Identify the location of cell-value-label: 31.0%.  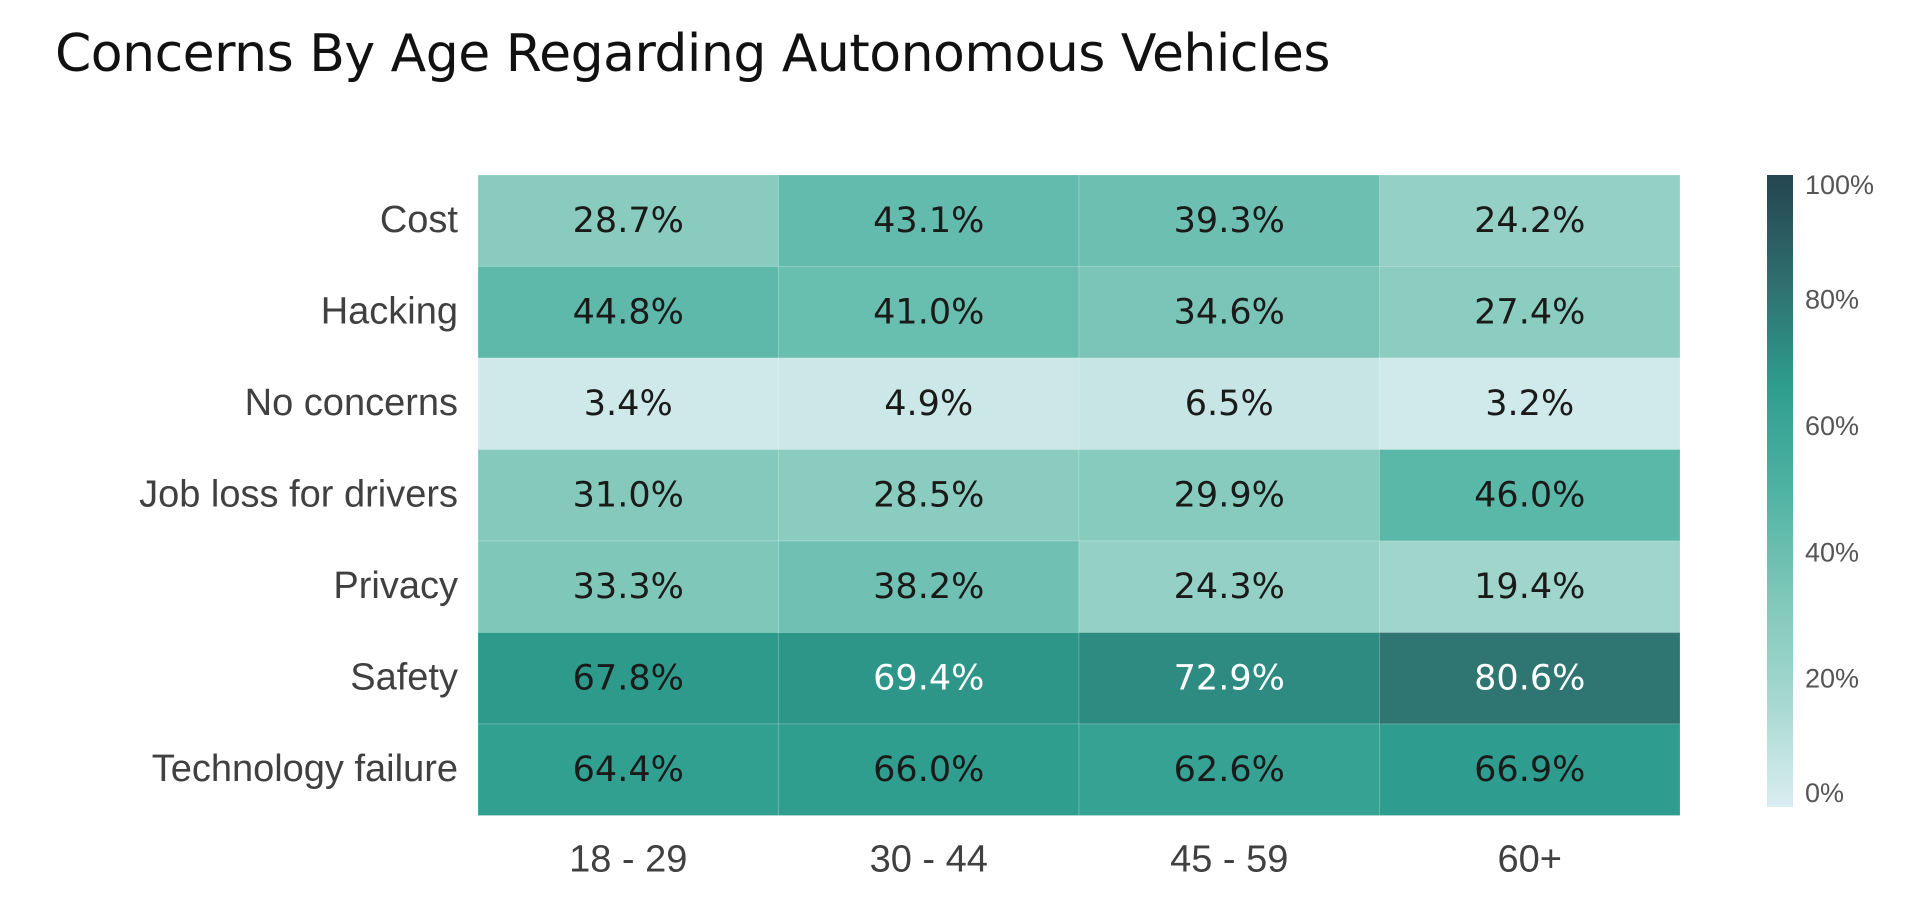
(628, 495).